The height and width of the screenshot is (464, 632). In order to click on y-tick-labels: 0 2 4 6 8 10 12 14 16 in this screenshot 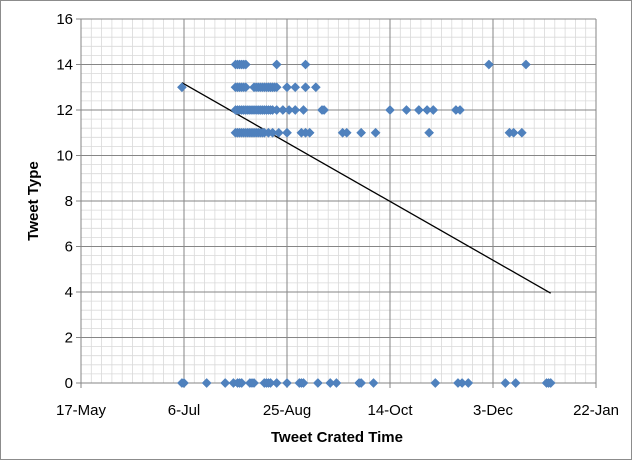, I will do `click(64, 201)`.